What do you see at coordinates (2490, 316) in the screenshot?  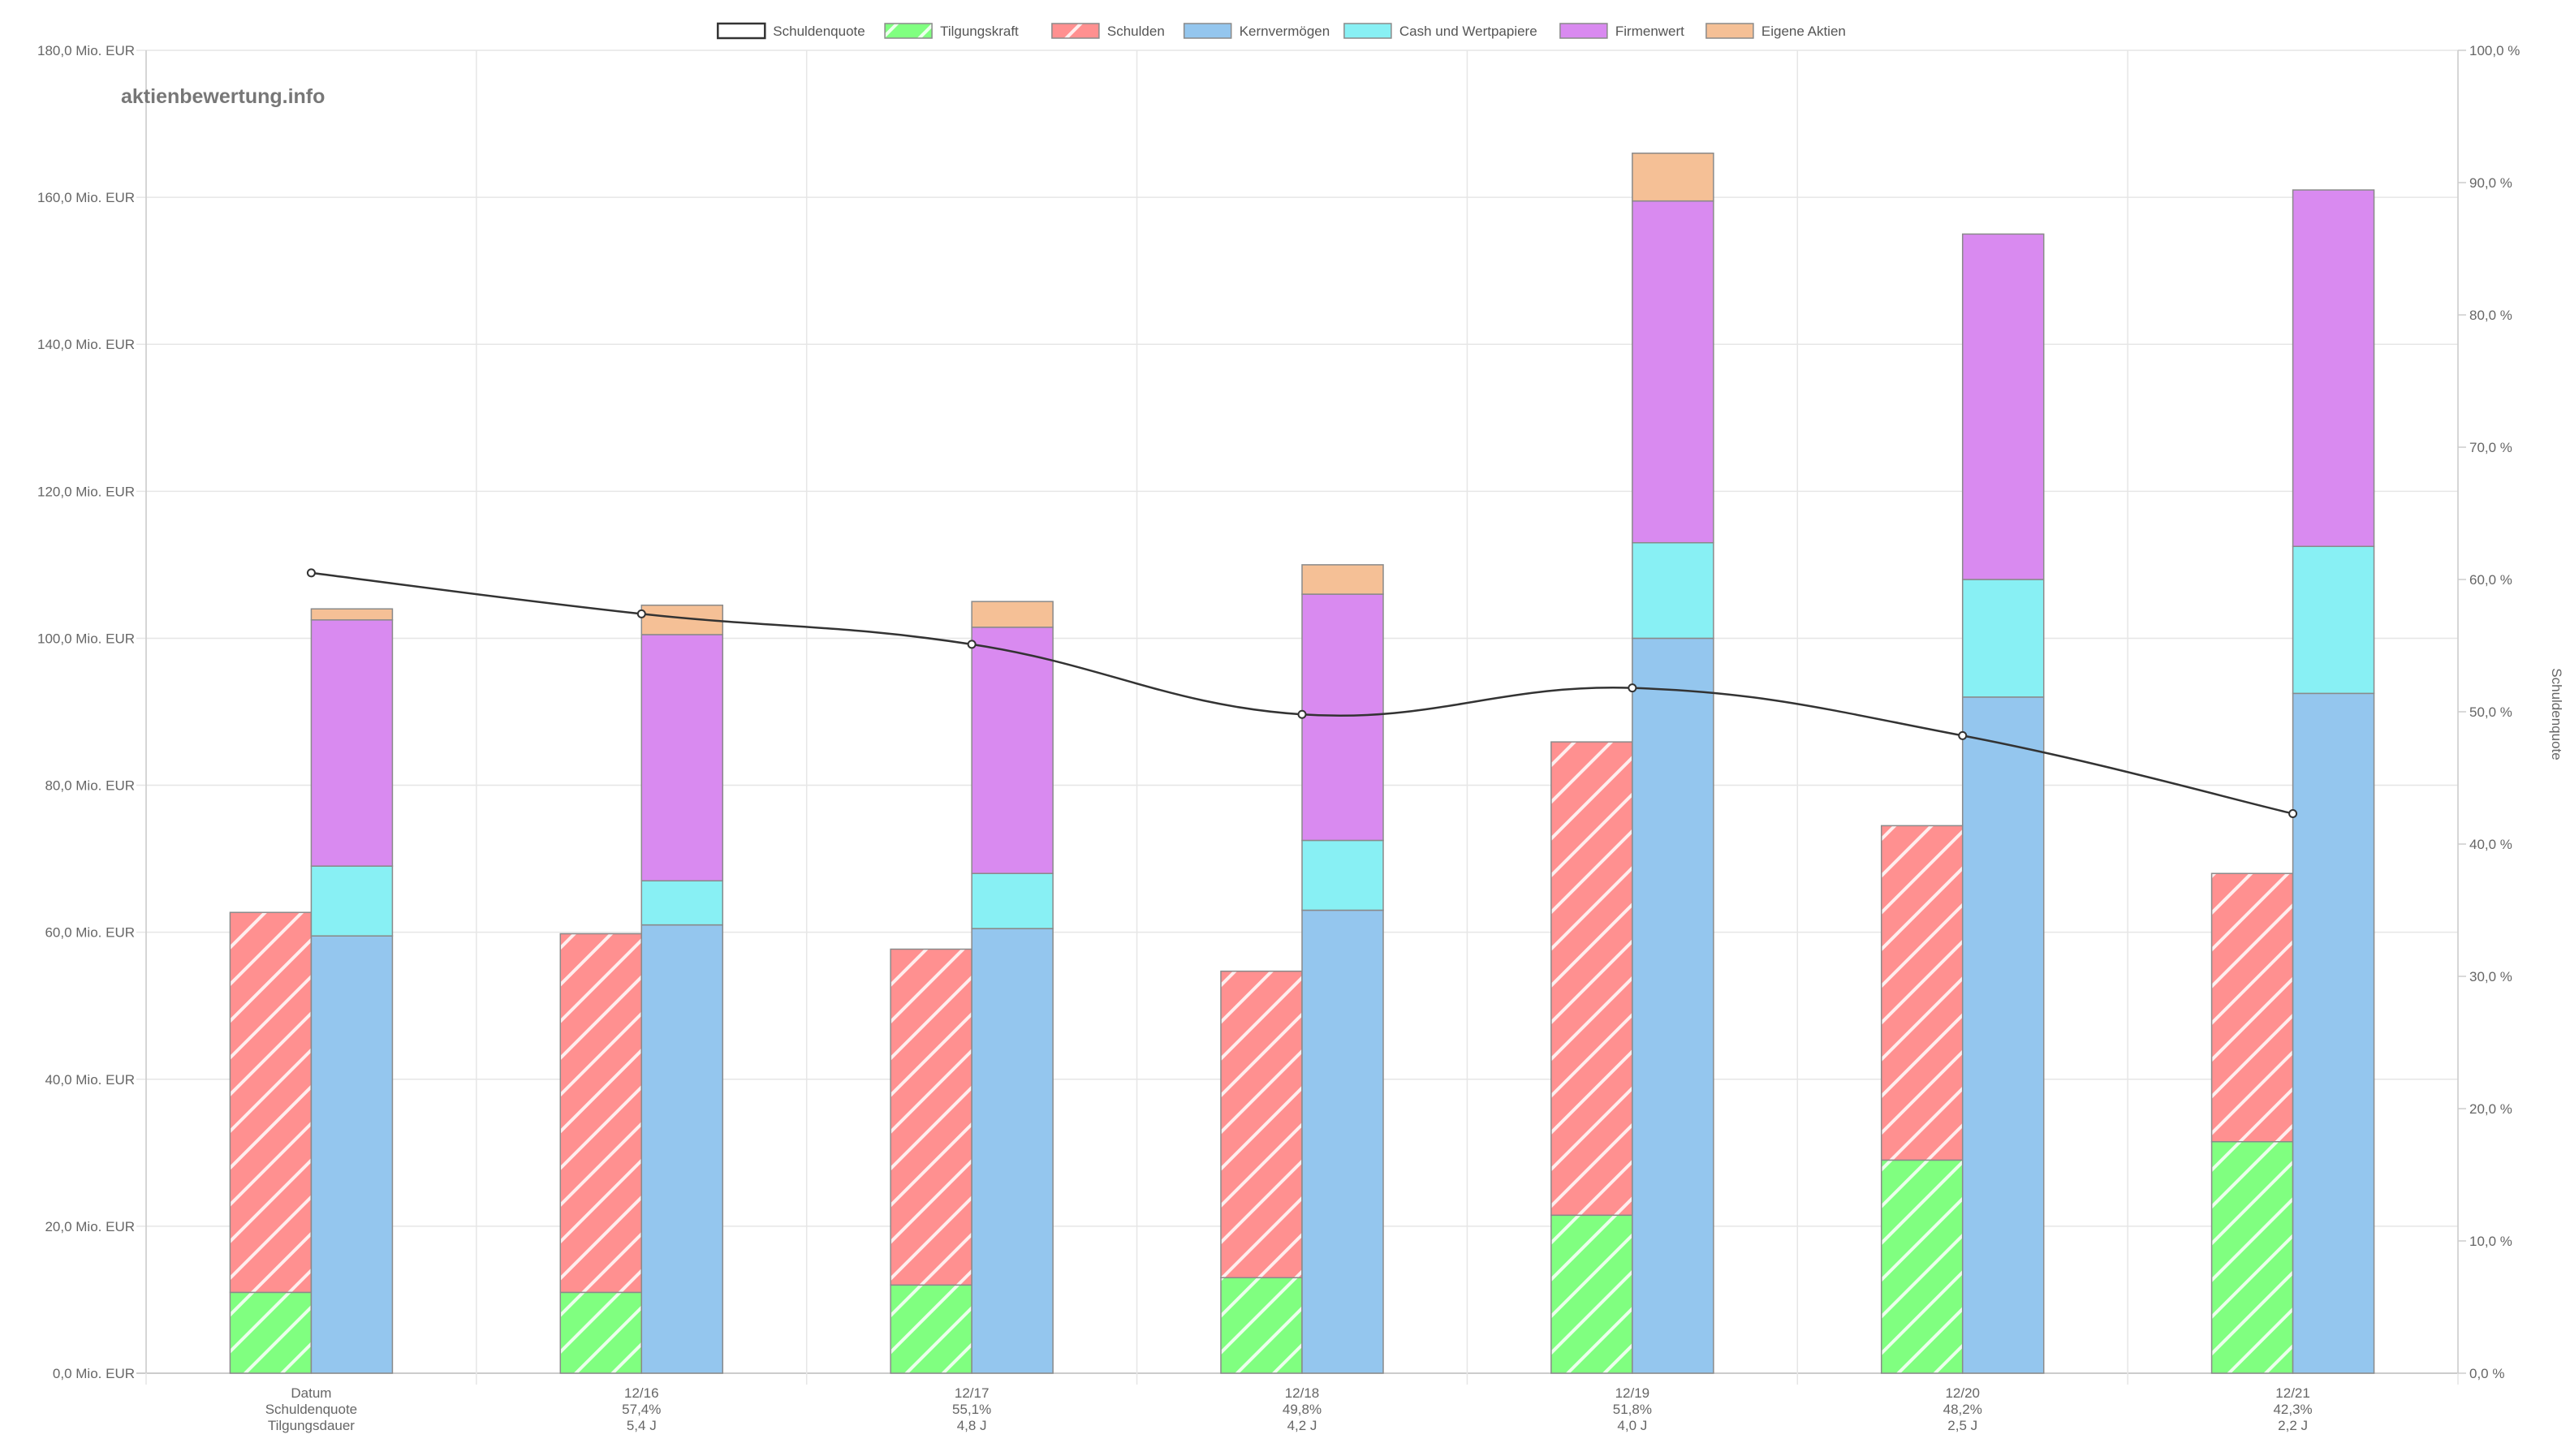 I see `y-right-tick-label: 80,0 %` at bounding box center [2490, 316].